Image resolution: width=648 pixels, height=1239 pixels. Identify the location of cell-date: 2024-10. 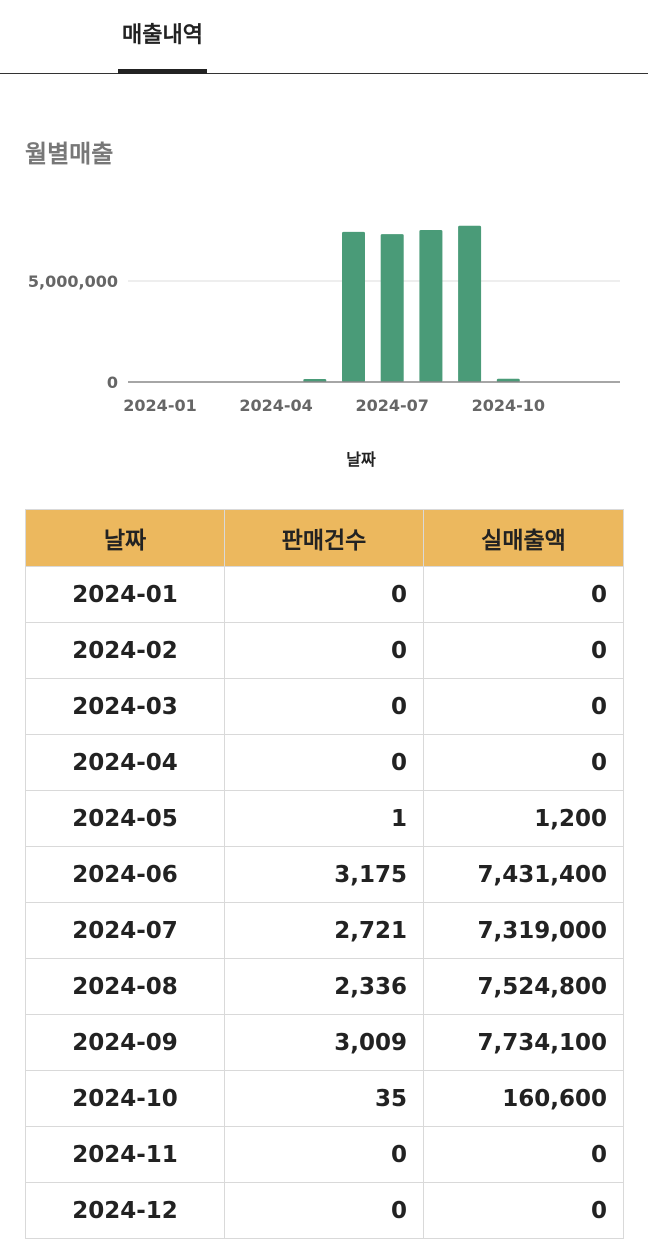
(125, 1098).